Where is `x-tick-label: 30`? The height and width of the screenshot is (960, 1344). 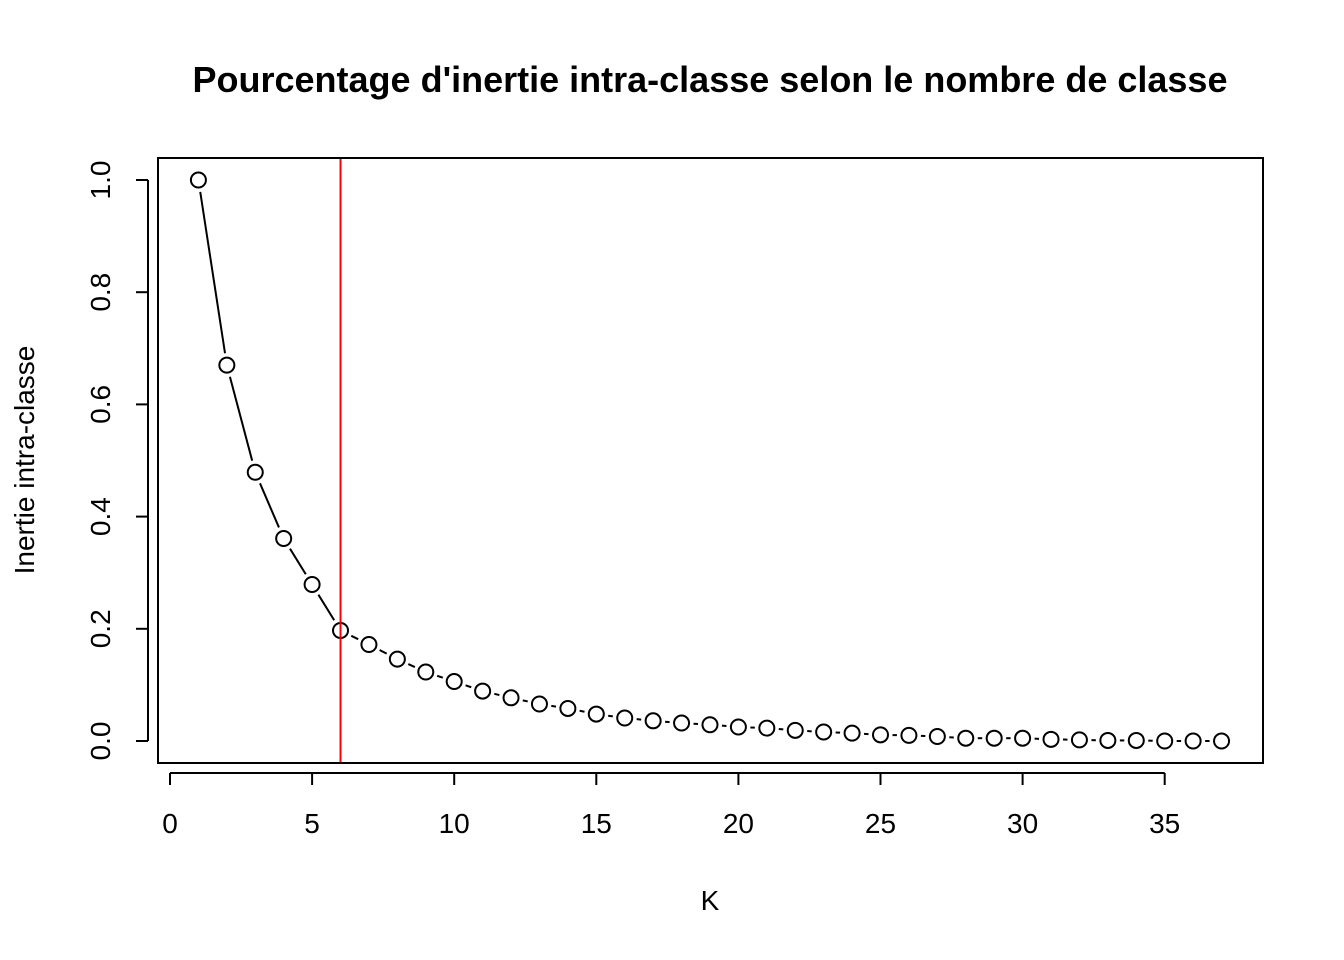 x-tick-label: 30 is located at coordinates (1022, 823).